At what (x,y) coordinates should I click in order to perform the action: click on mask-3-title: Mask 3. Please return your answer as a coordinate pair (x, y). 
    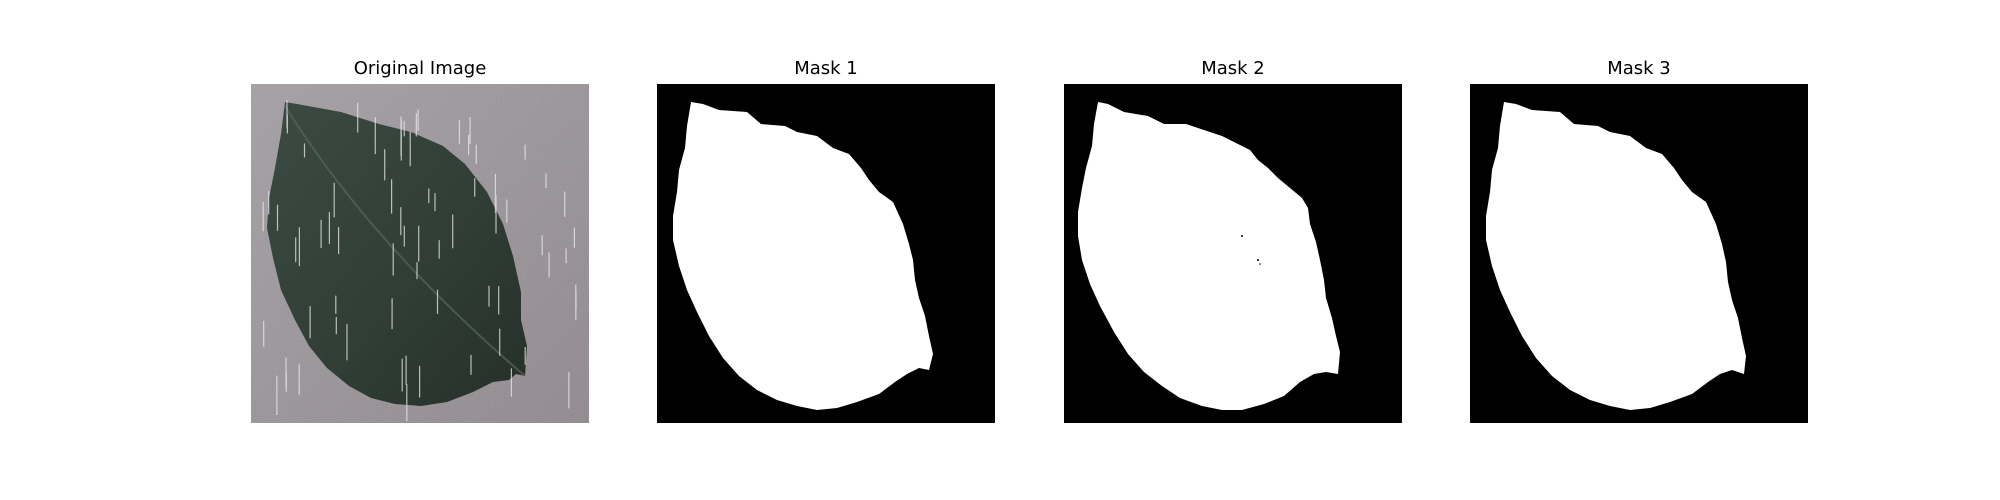
    Looking at the image, I should click on (1639, 68).